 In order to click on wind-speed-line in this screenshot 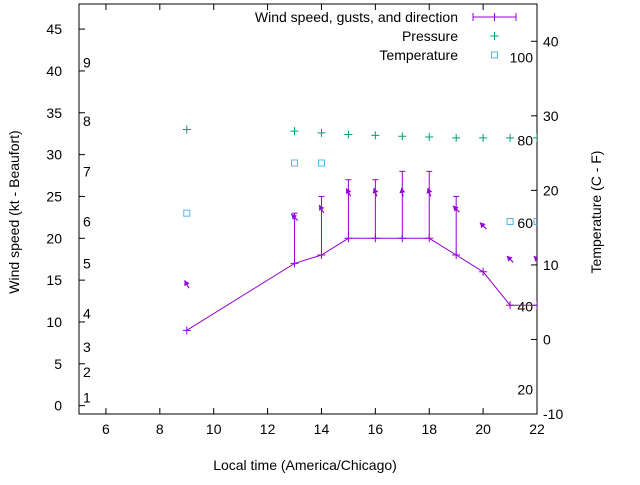, I will do `click(361, 284)`.